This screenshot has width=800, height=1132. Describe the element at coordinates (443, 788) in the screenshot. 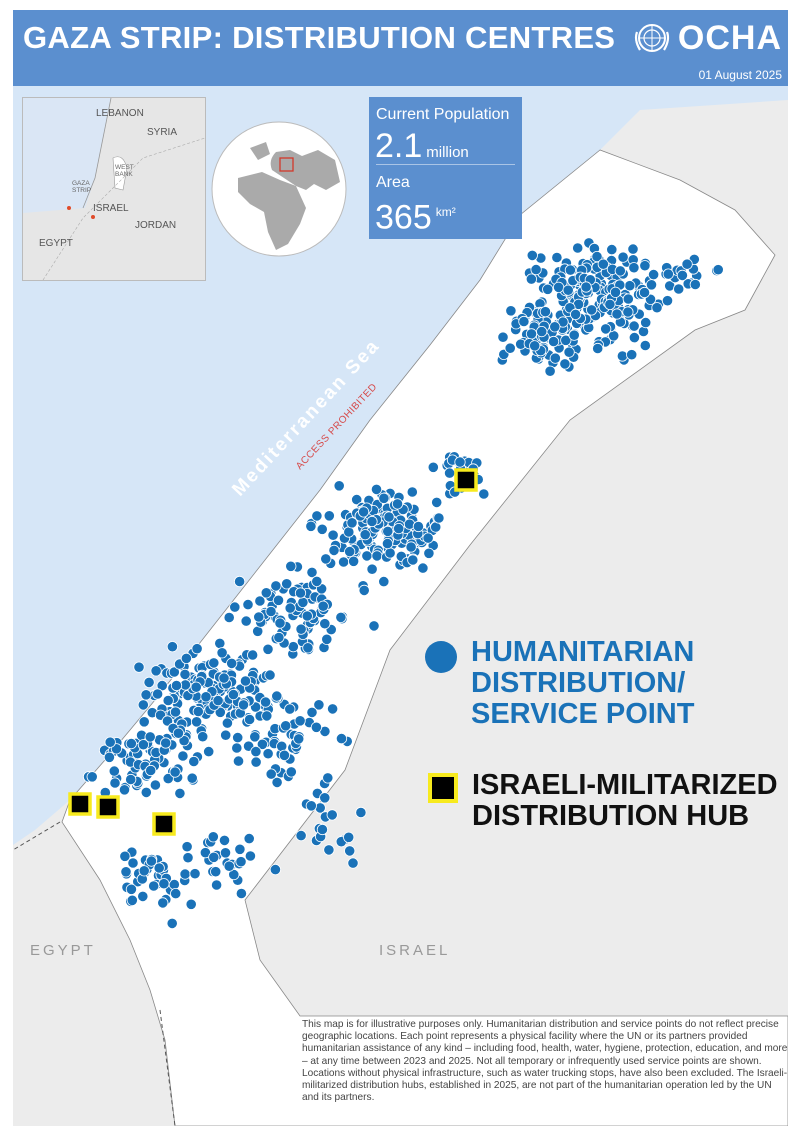

I see `legend-square-icon` at that location.